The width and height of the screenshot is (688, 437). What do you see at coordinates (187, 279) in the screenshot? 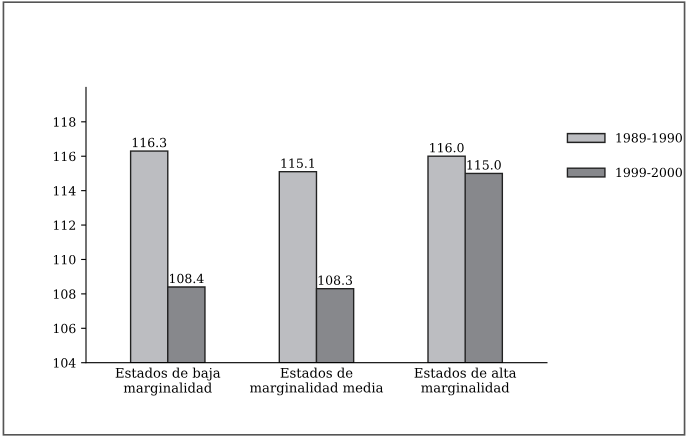
I see `data-label: 108.4` at bounding box center [187, 279].